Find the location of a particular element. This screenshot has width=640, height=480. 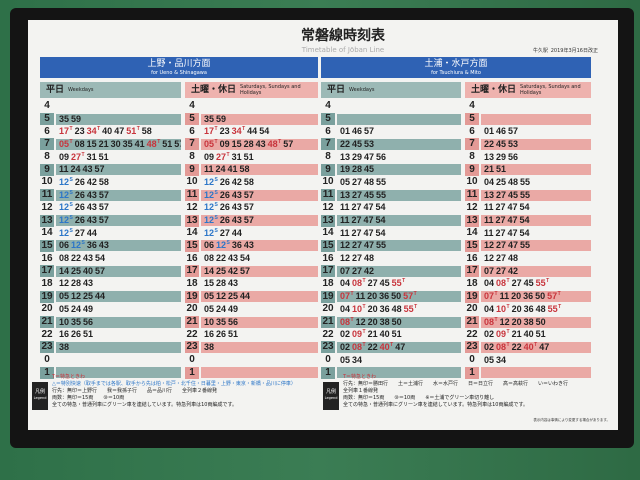

departure-minute: 01 is located at coordinates (345, 131).